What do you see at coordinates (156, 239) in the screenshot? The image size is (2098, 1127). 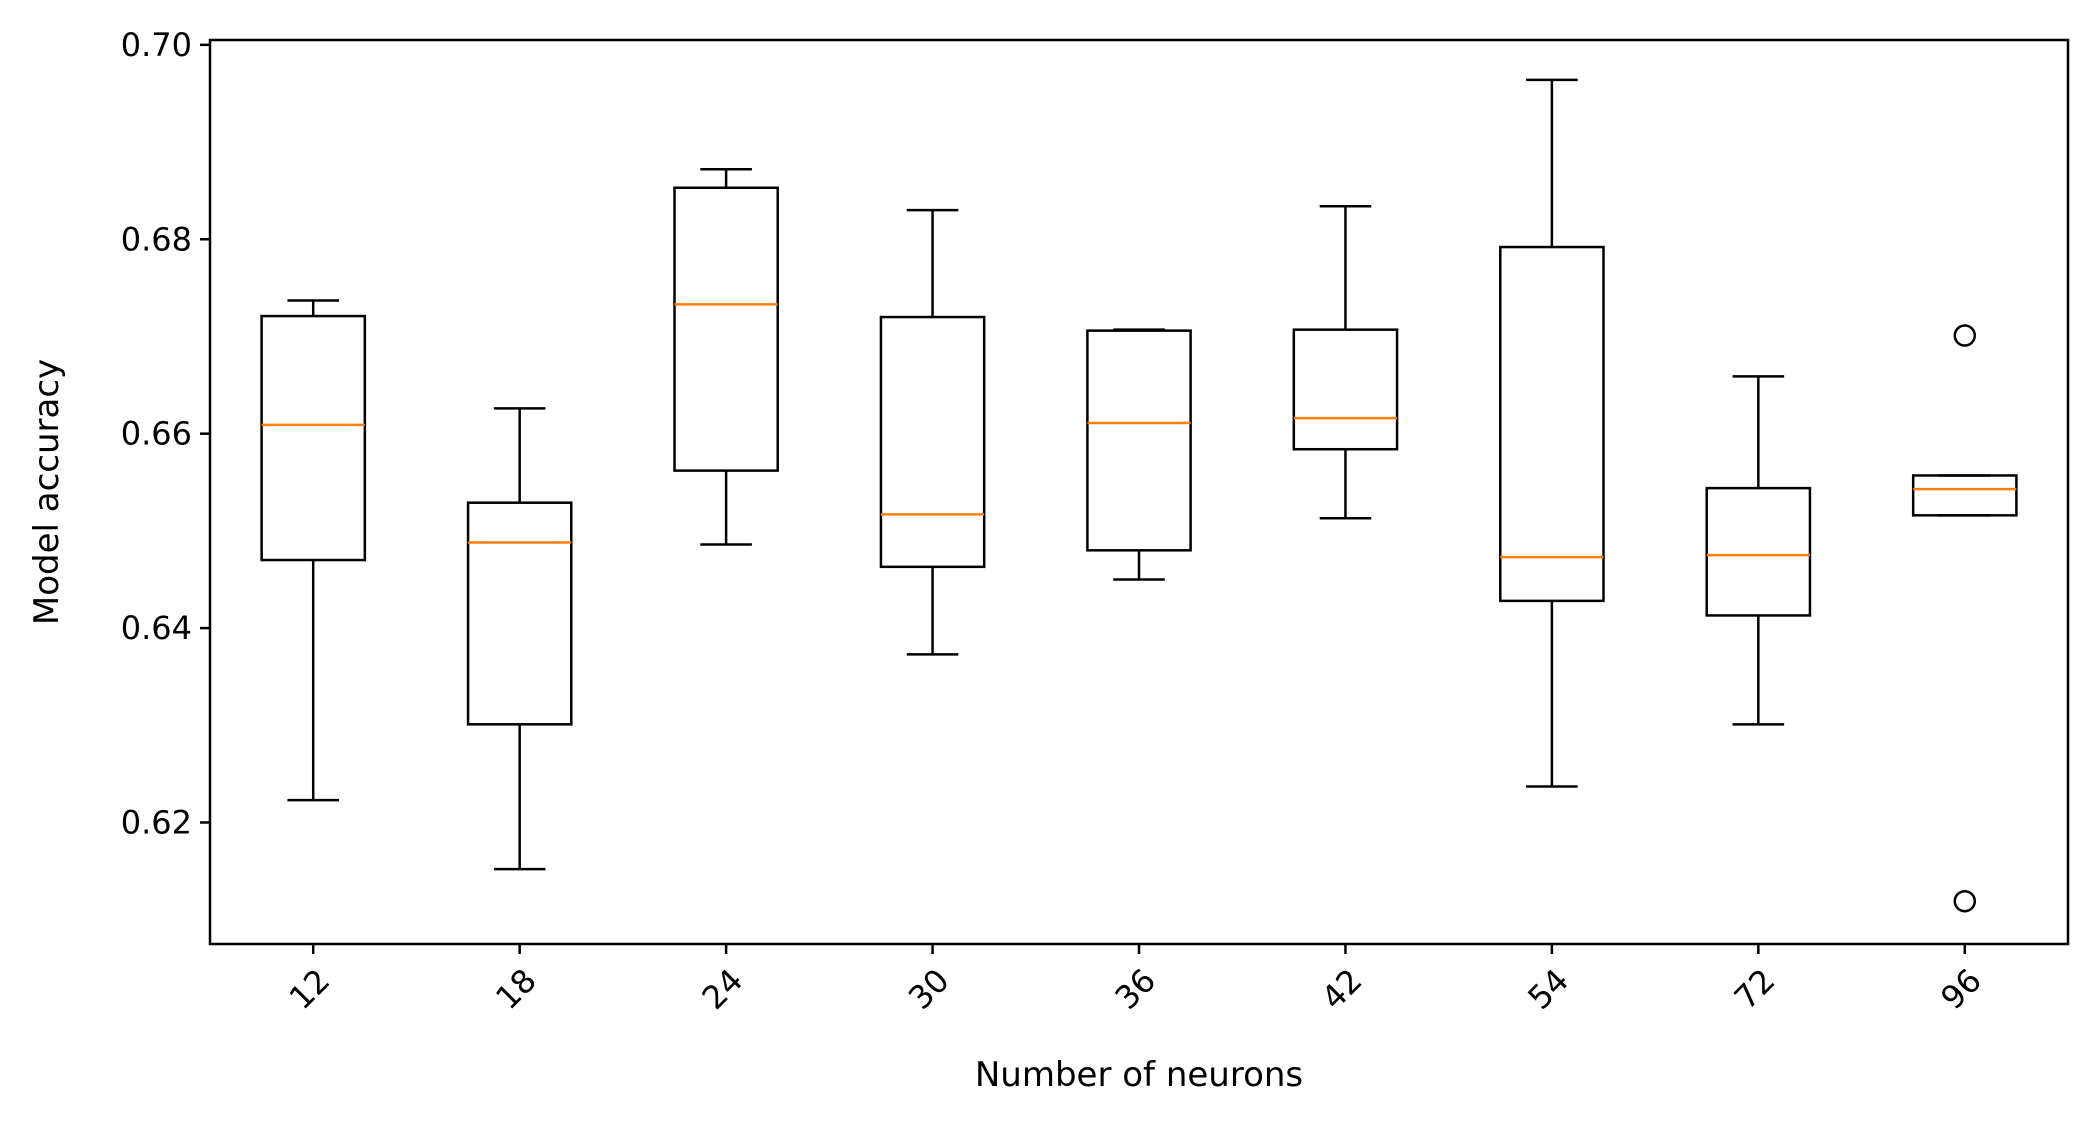 I see `y-tick-label: 0.68` at bounding box center [156, 239].